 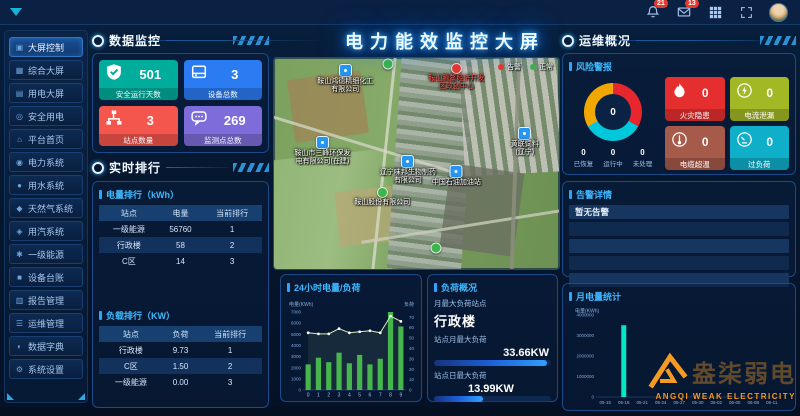 What do you see at coordinates (605, 41) in the screenshot?
I see `section-title: 运维概况` at bounding box center [605, 41].